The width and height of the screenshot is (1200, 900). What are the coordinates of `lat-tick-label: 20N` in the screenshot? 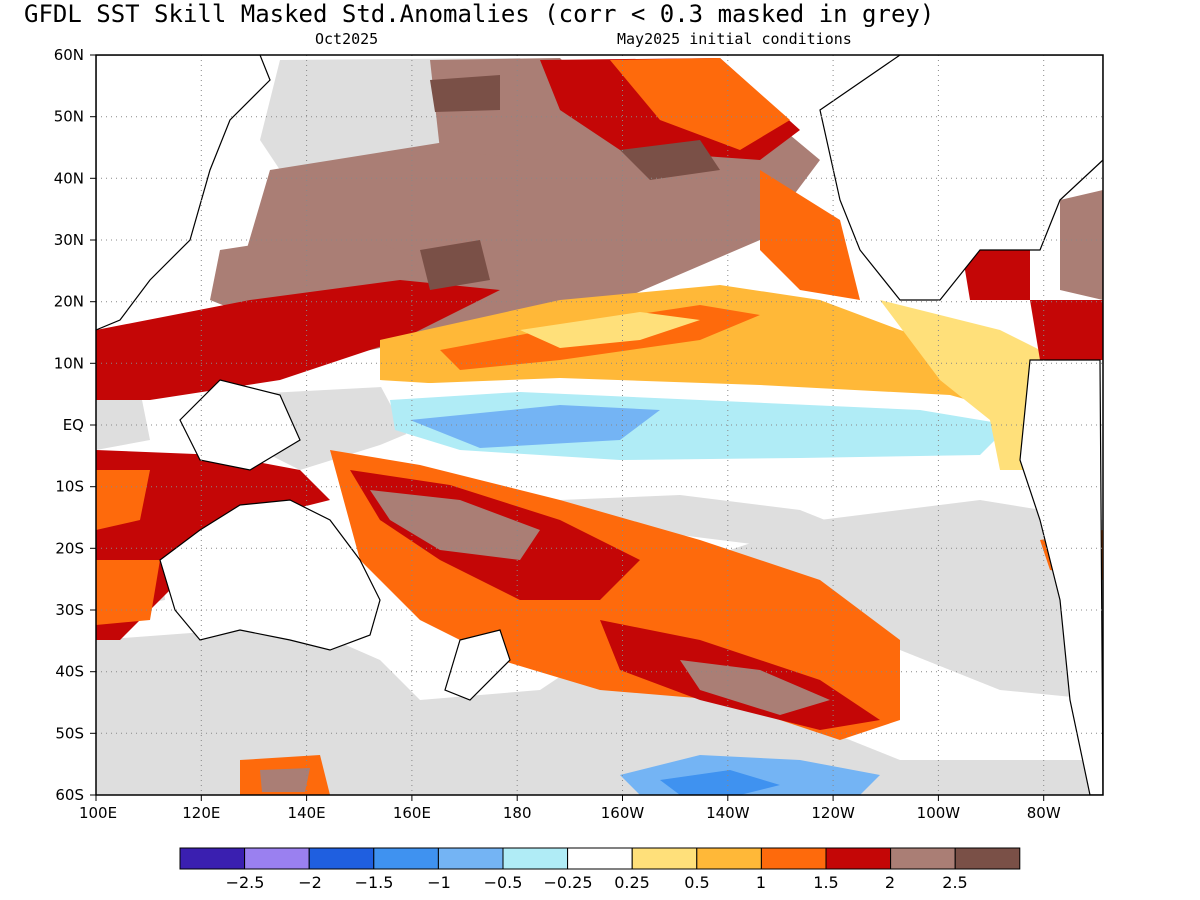 It's located at (69, 302).